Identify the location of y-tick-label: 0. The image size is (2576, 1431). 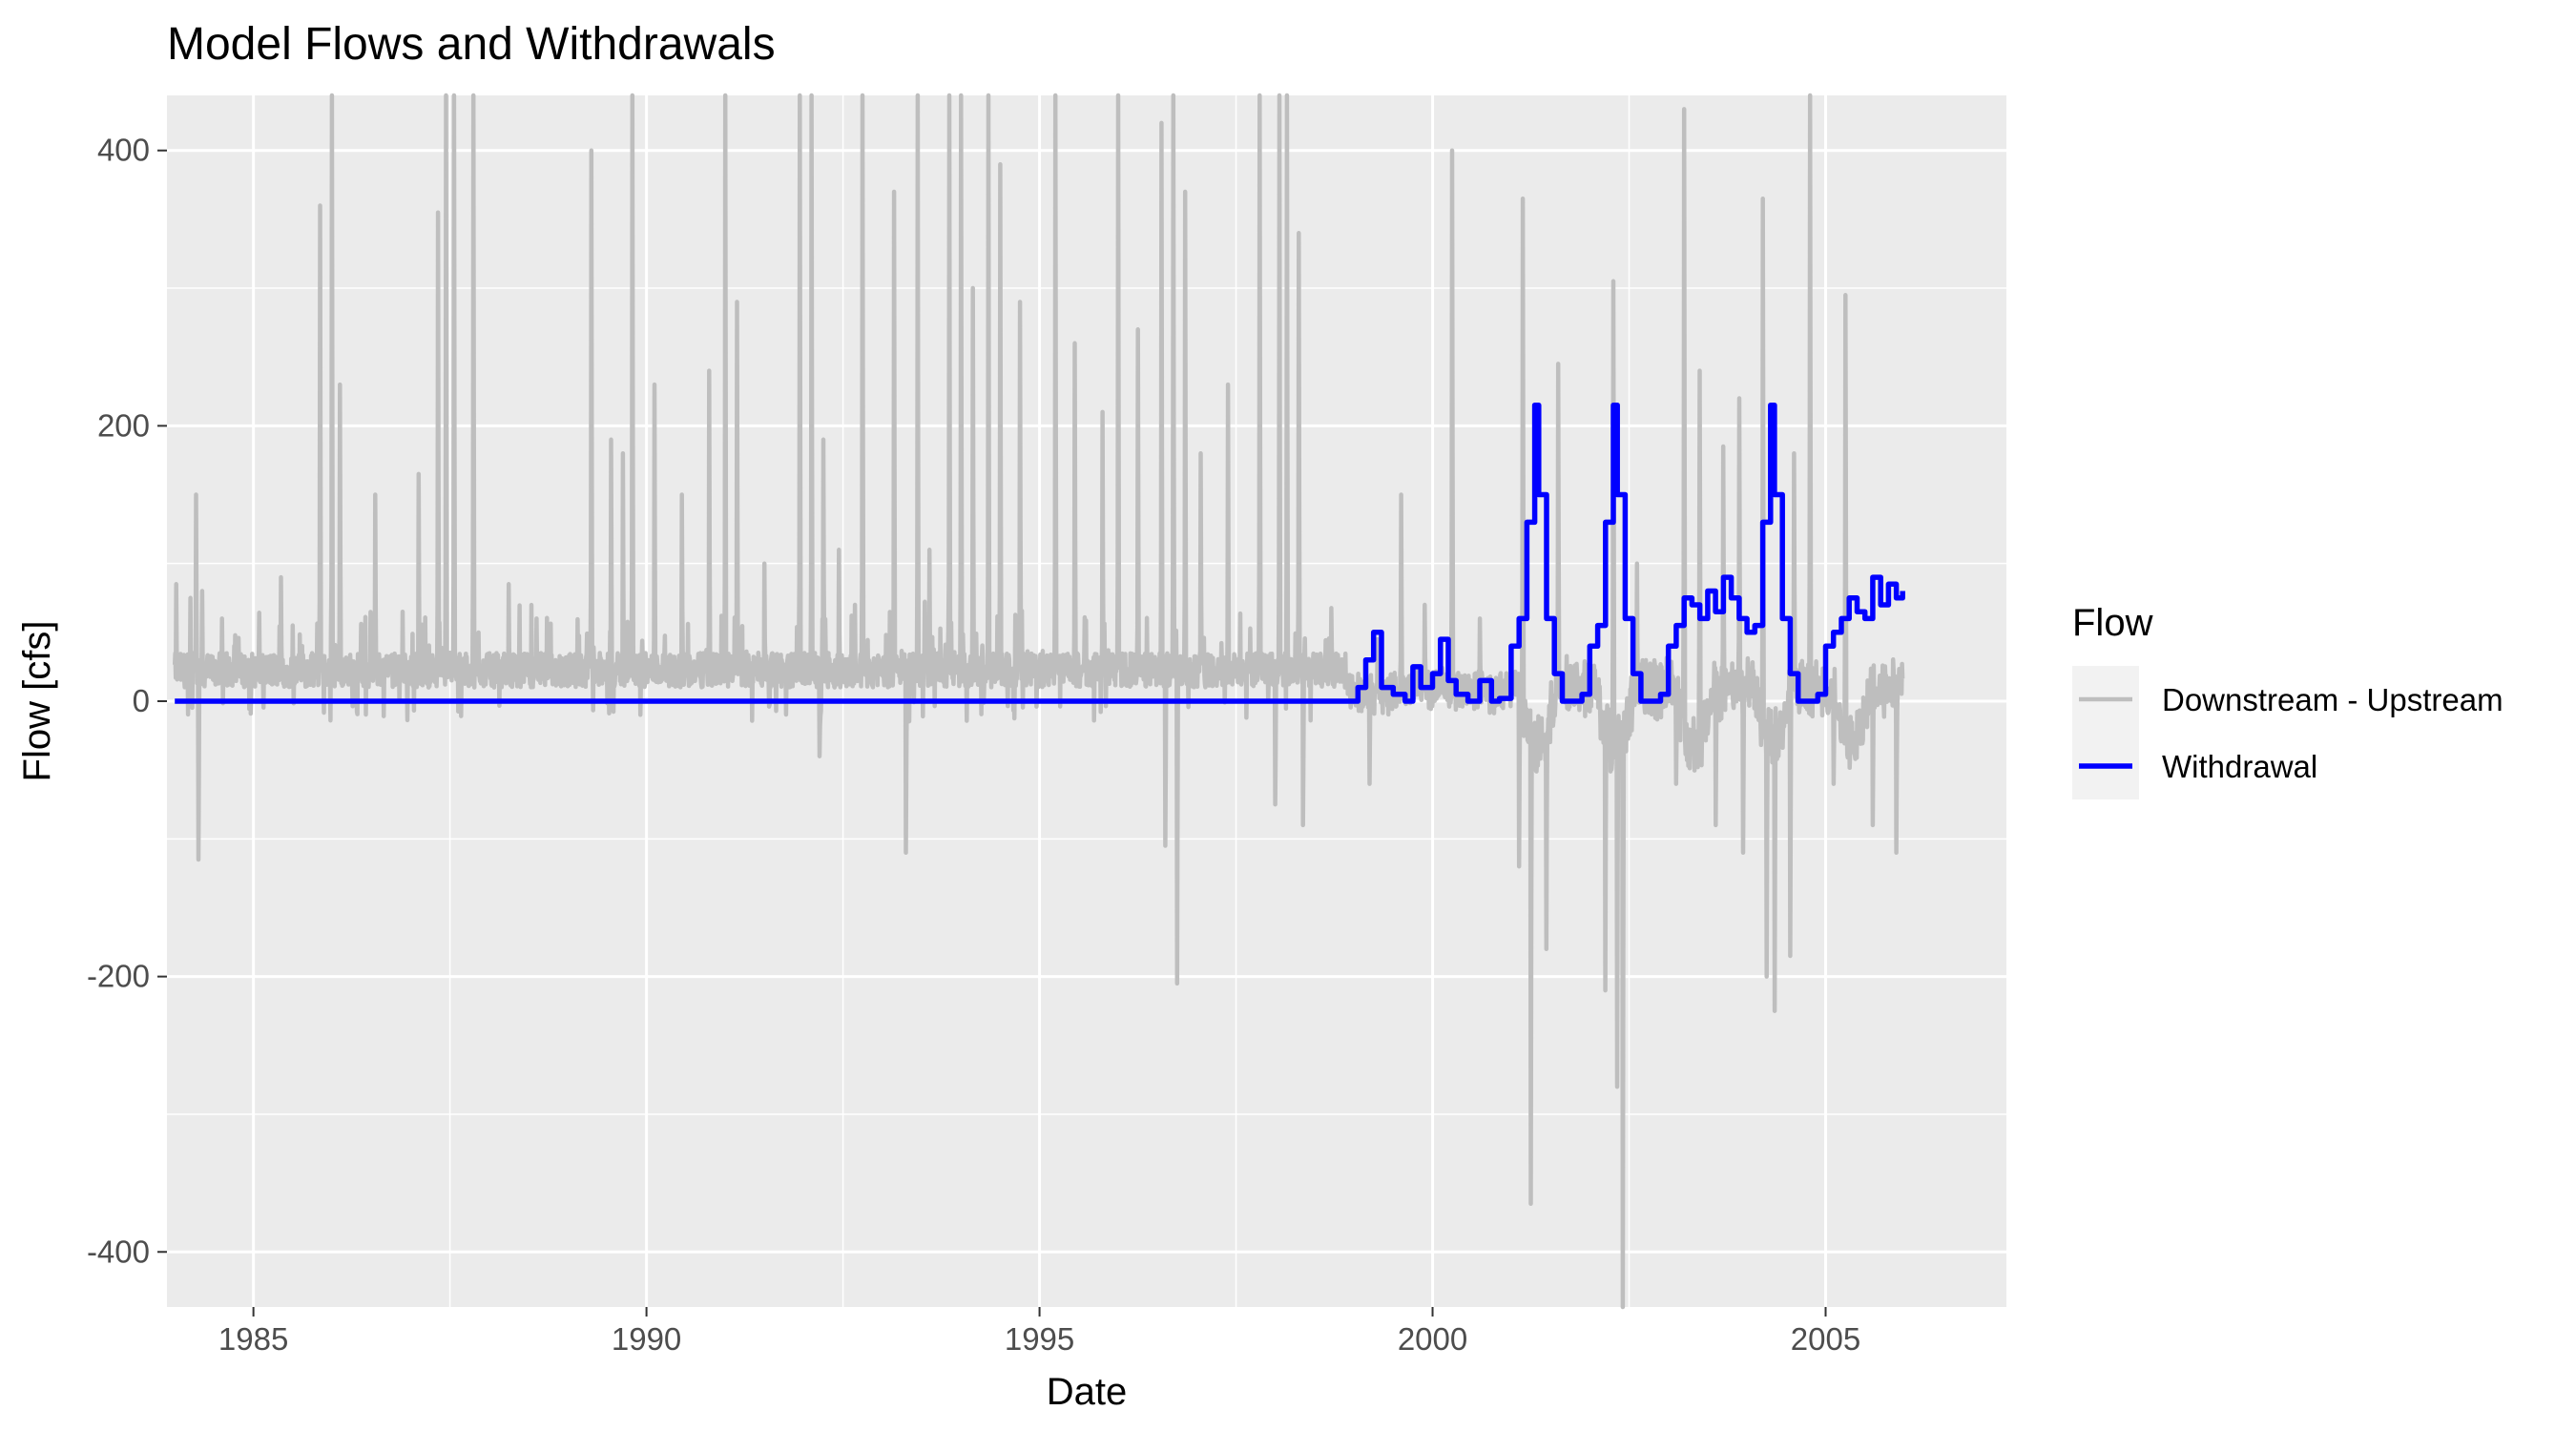
(141, 700).